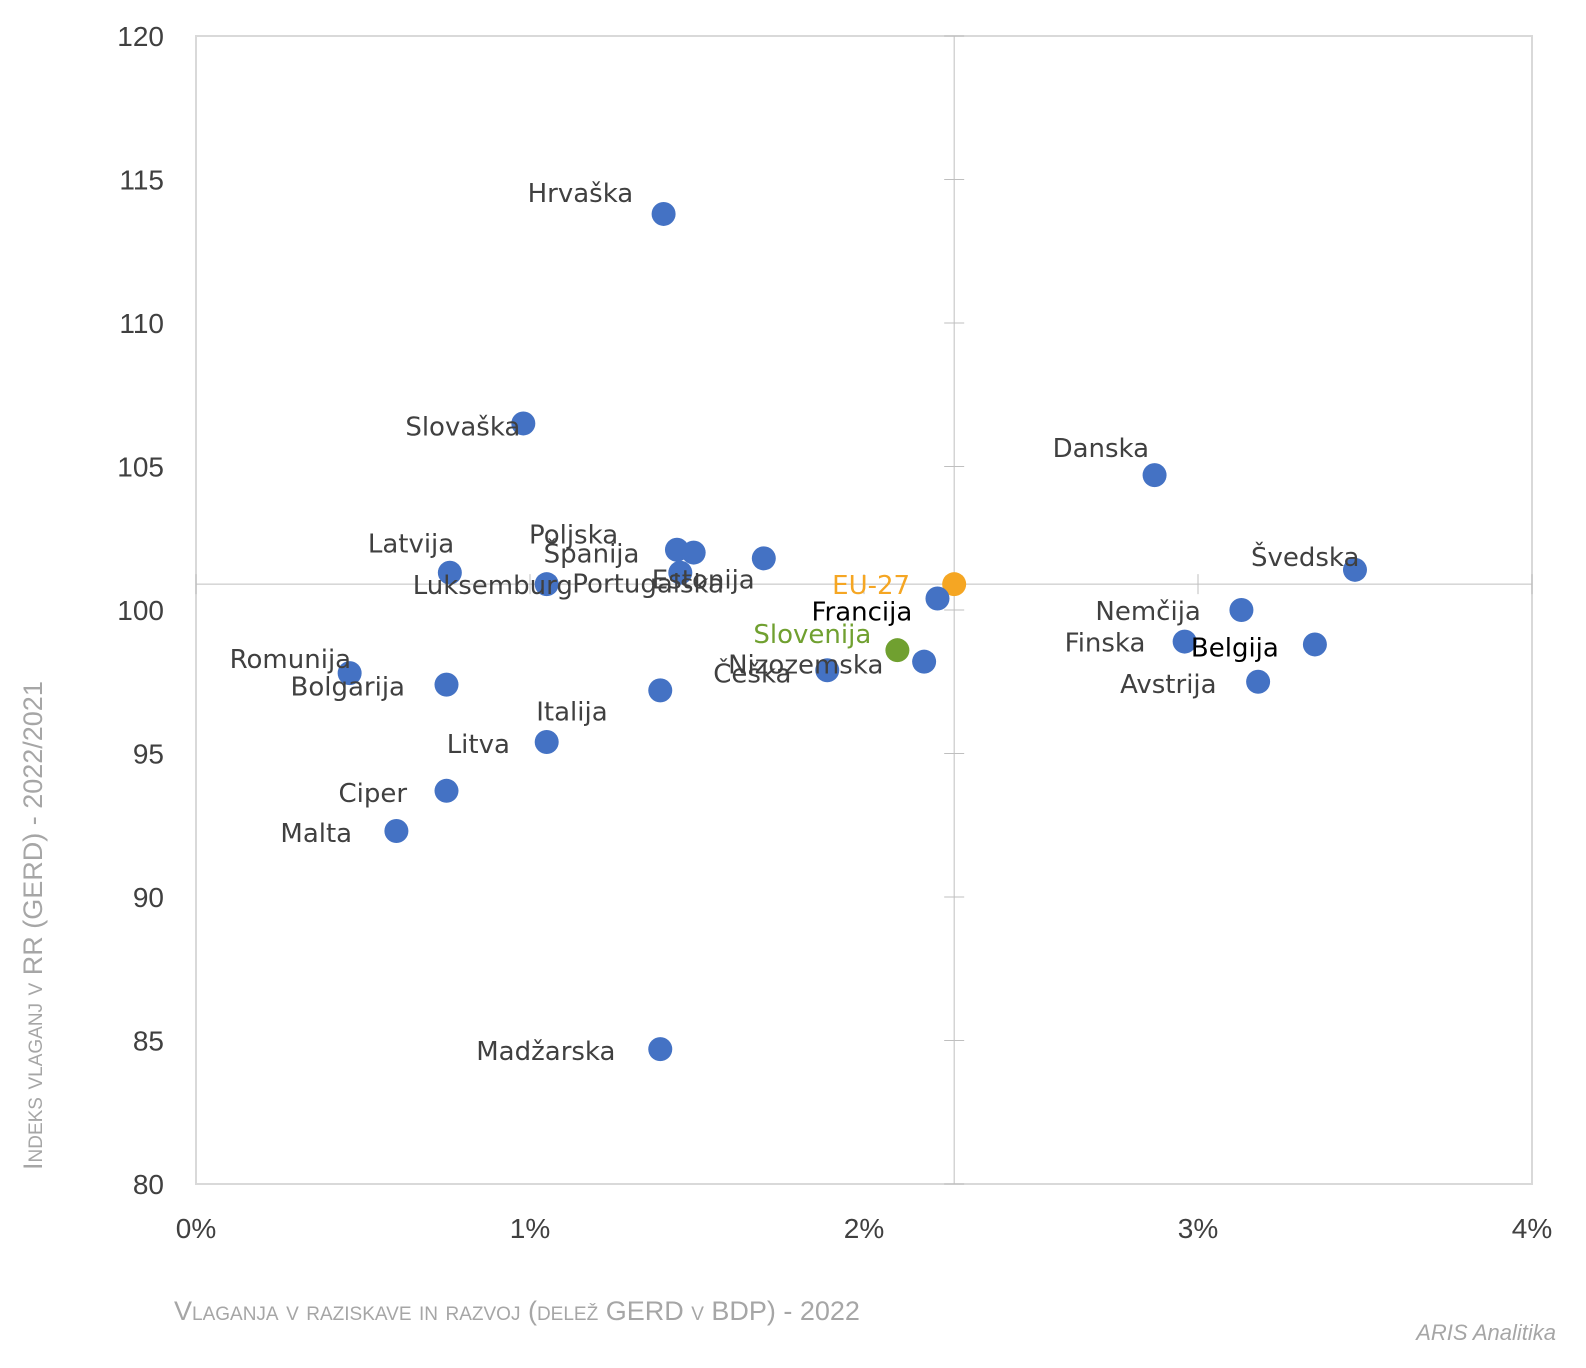 Image resolution: width=1586 pixels, height=1368 pixels. I want to click on point-belgija, so click(1314, 644).